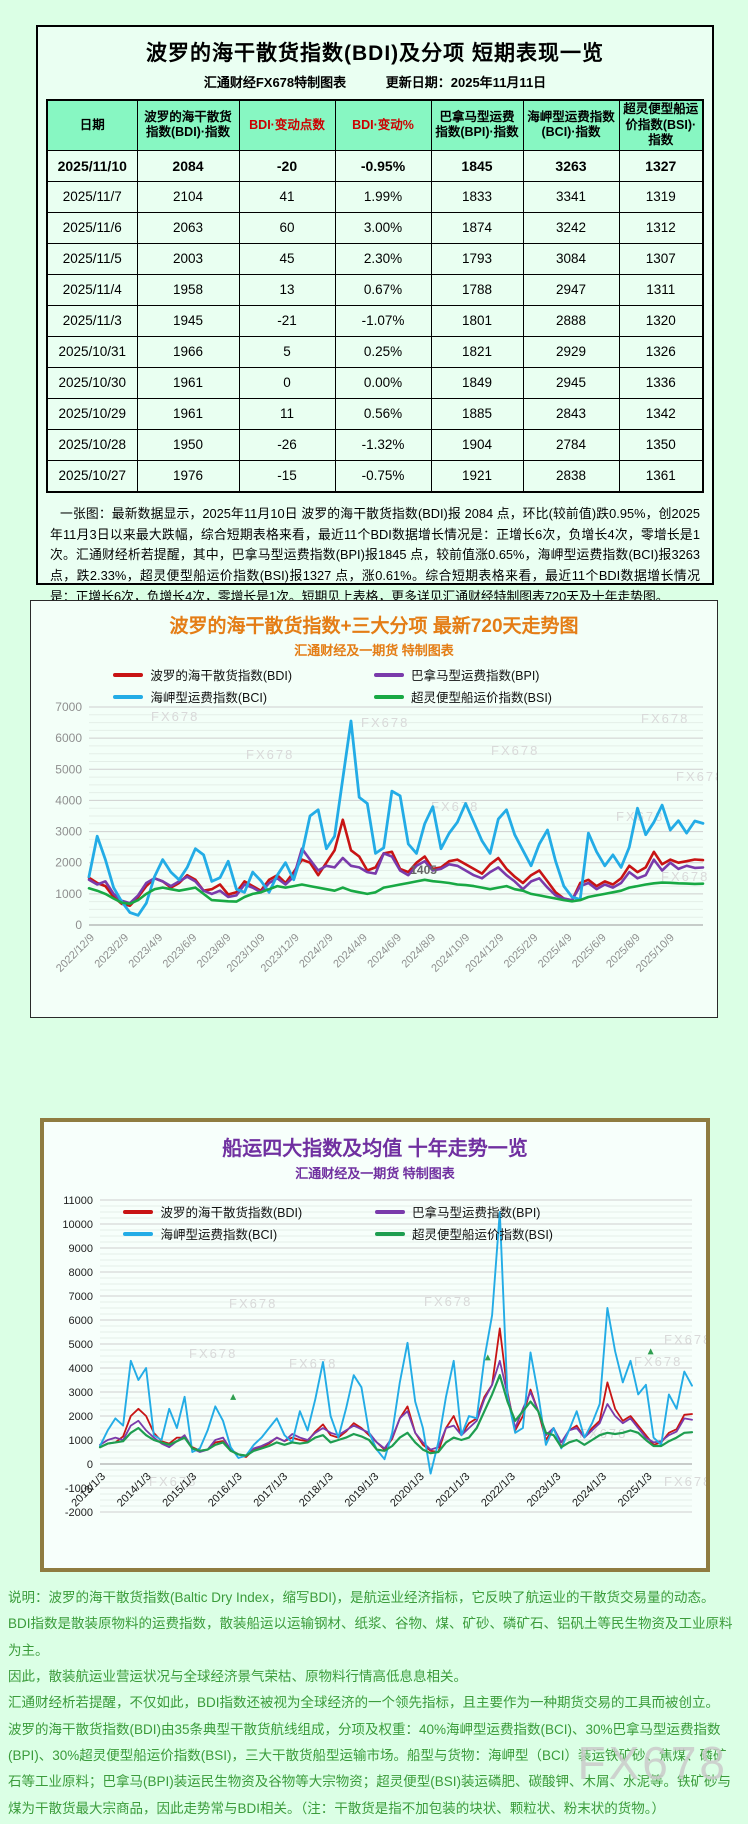 The width and height of the screenshot is (748, 1824). Describe the element at coordinates (92, 258) in the screenshot. I see `table-cell: 2025/11/5` at that location.